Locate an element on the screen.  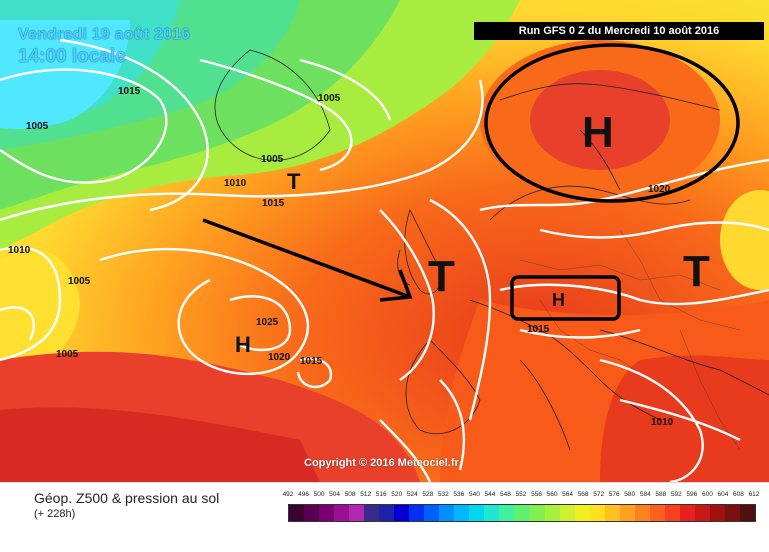
scale-tick-label: 596 is located at coordinates (692, 494).